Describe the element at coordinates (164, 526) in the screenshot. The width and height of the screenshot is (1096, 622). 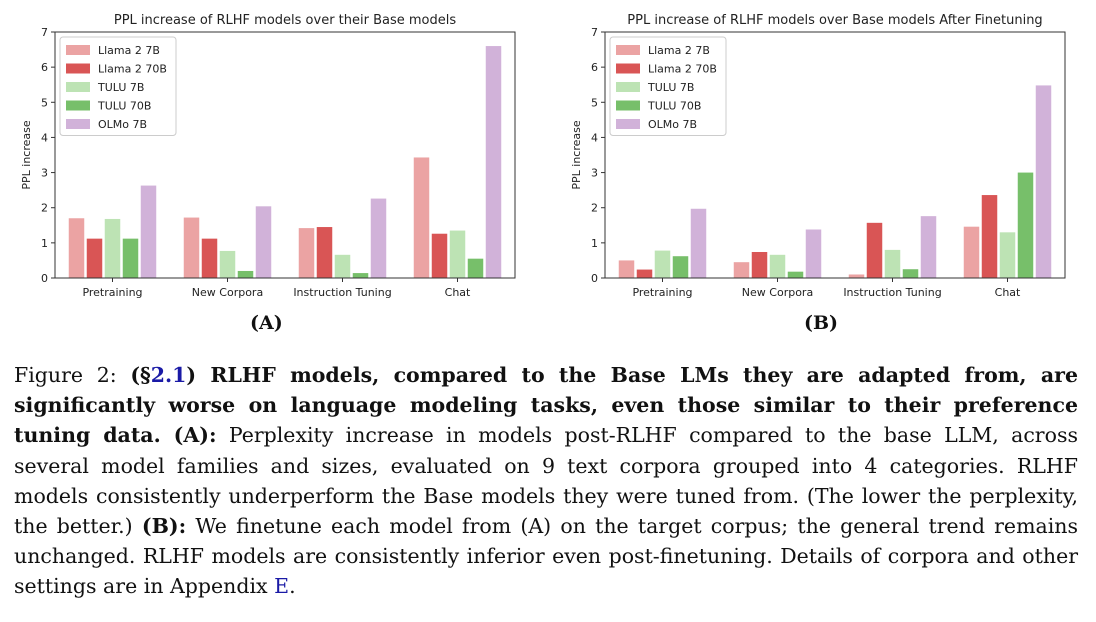
I see `caption-b-label: (B):` at that location.